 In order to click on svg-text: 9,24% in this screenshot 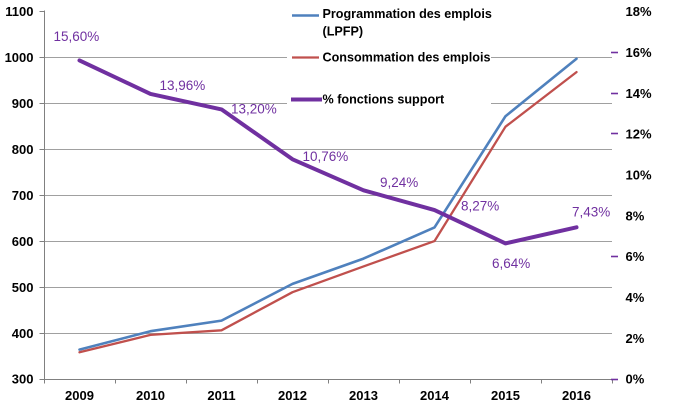, I will do `click(399, 182)`.